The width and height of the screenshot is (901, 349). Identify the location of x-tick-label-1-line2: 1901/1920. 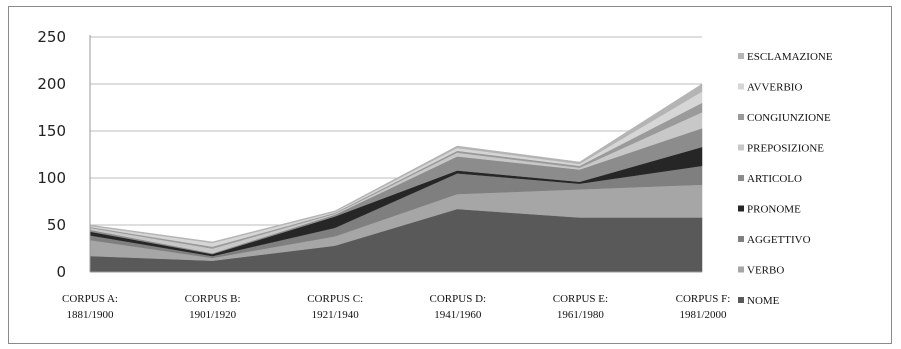
(213, 315).